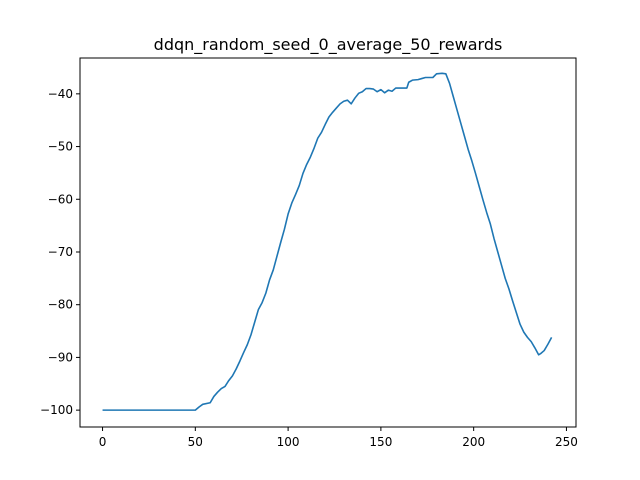 Image resolution: width=640 pixels, height=480 pixels. What do you see at coordinates (103, 442) in the screenshot?
I see `x-tick-label: 0` at bounding box center [103, 442].